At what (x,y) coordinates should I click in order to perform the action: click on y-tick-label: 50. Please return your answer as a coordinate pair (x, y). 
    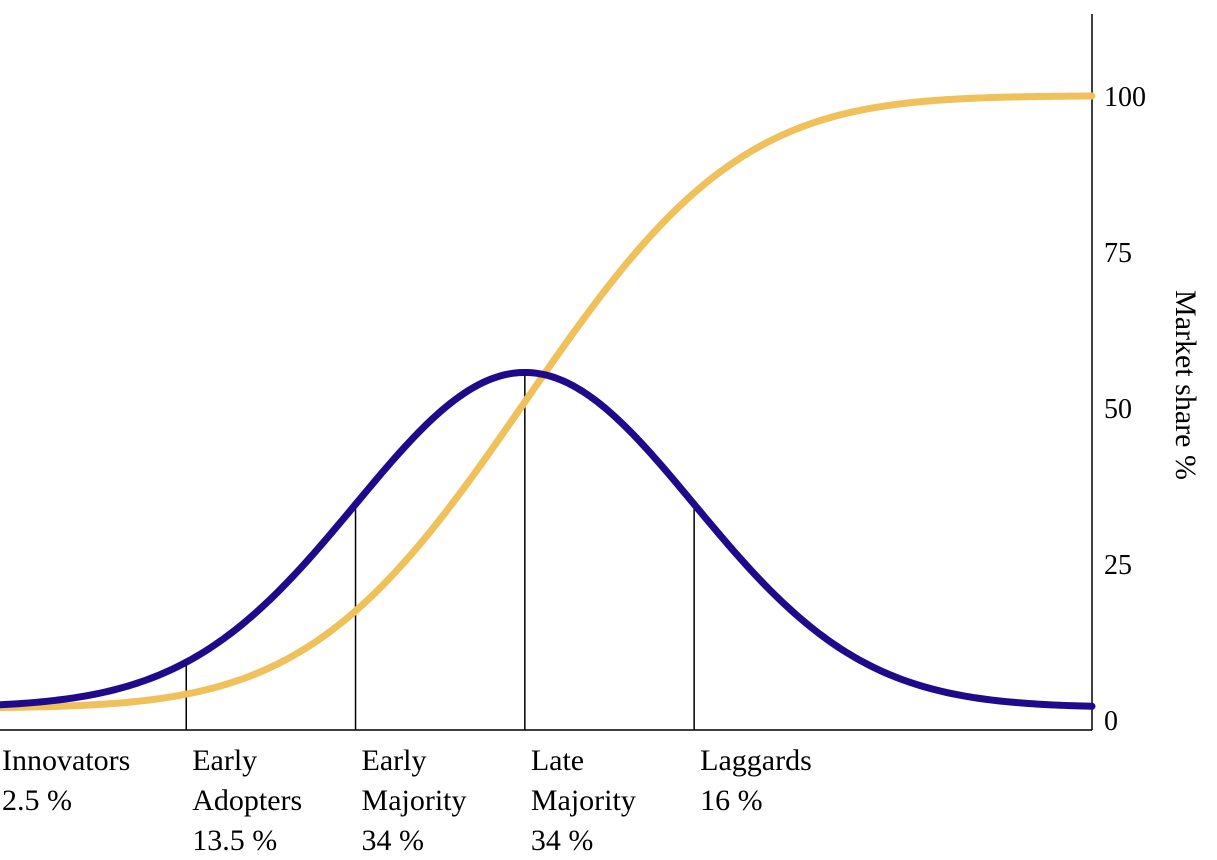
    Looking at the image, I should click on (1118, 409).